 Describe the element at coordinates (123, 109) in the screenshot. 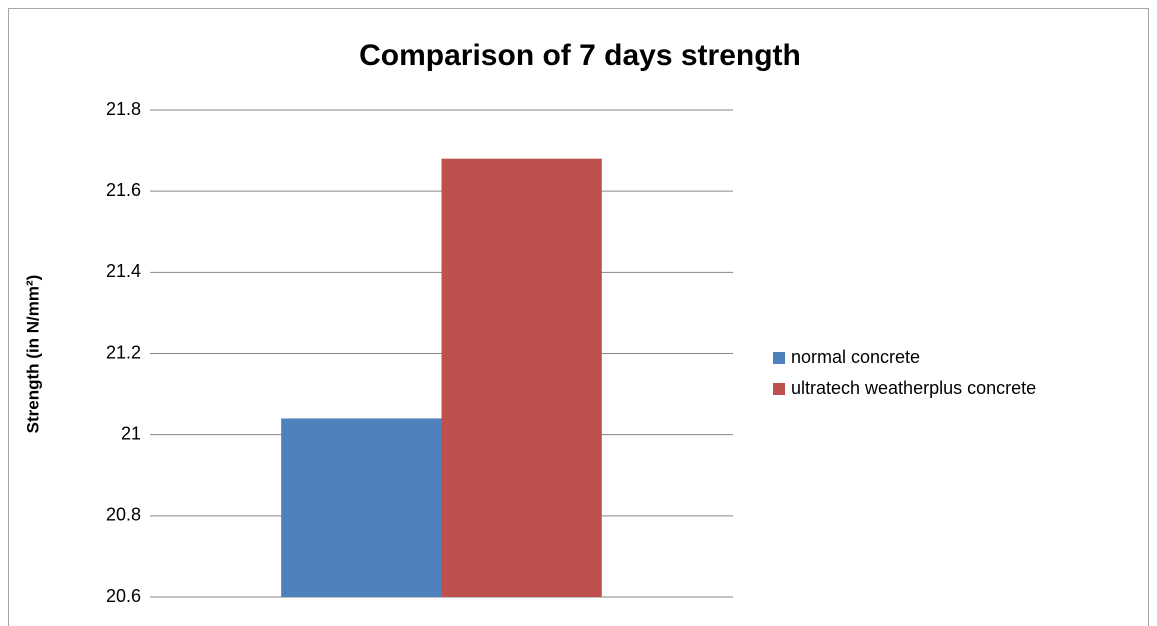

I see `y-tick-label: 21.8` at that location.